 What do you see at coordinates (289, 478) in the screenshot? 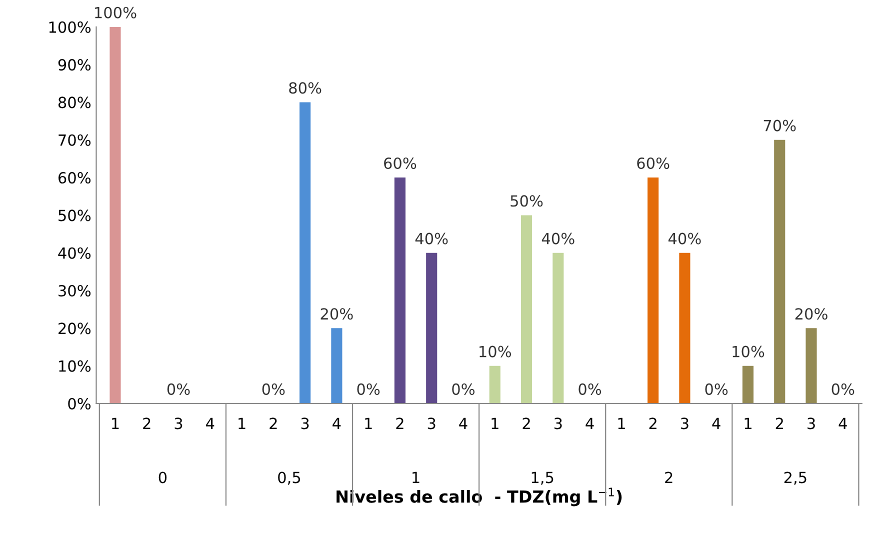
I see `text: 0,5` at bounding box center [289, 478].